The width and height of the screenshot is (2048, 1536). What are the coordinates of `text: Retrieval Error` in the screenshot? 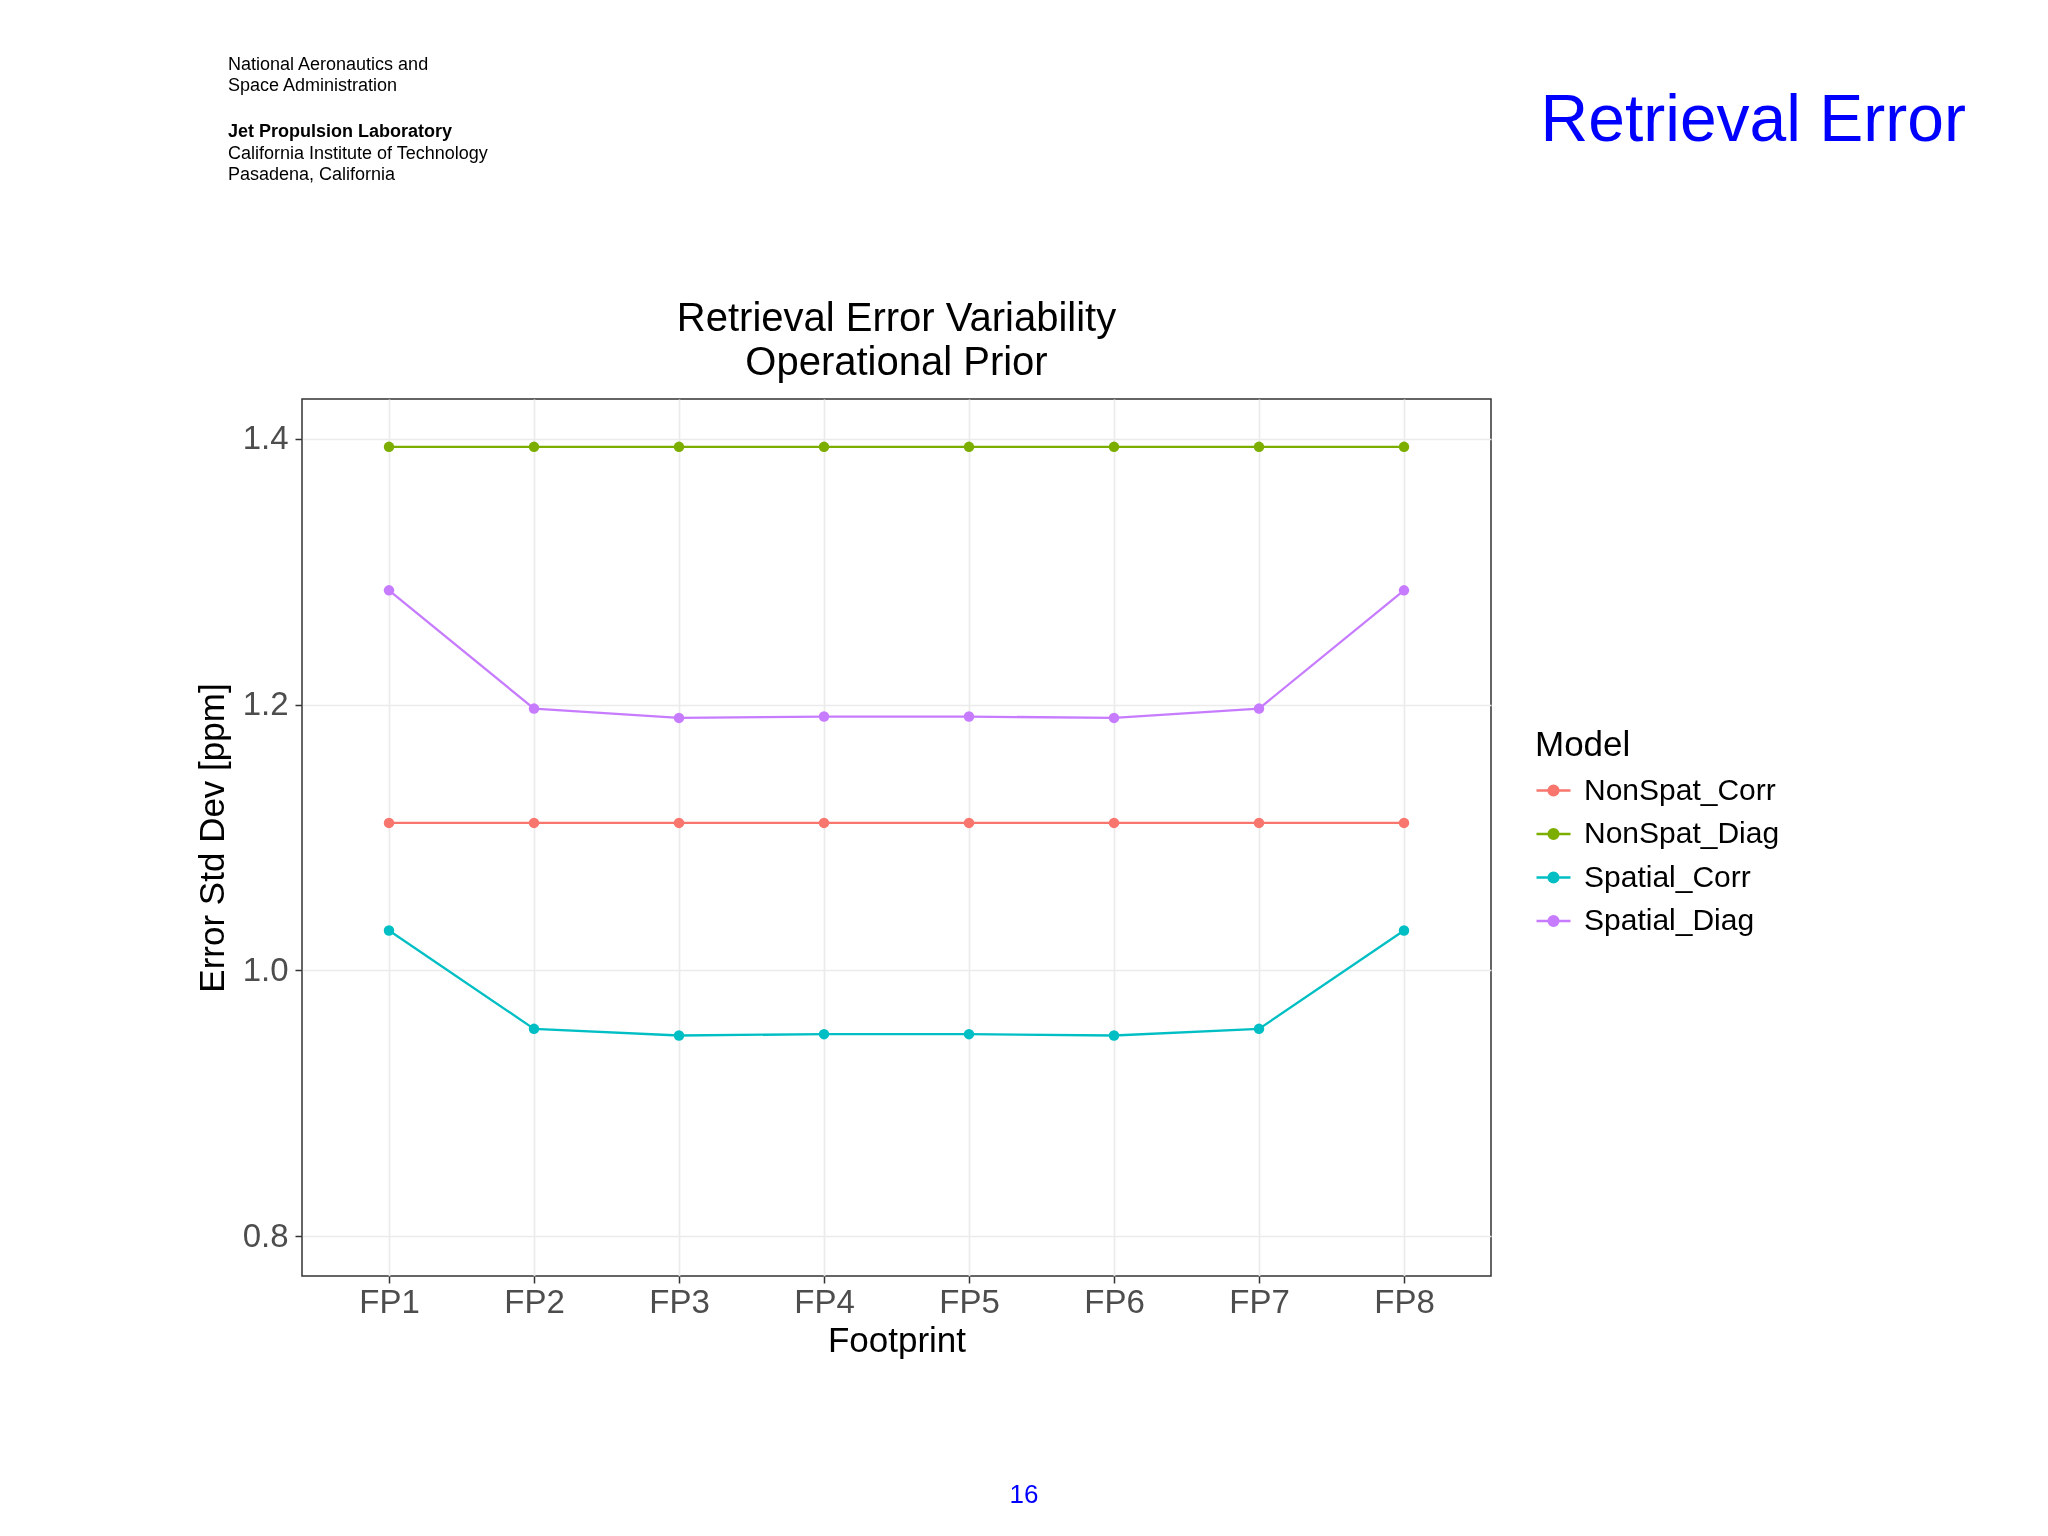 It's located at (1753, 118).